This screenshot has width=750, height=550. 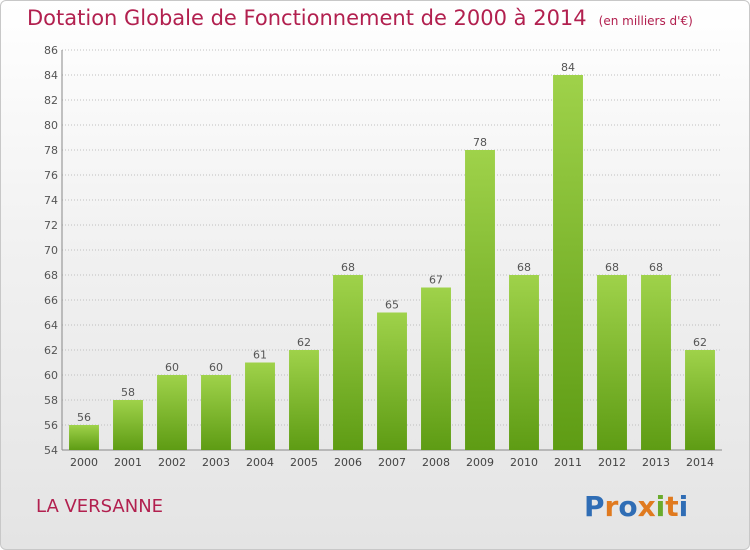 What do you see at coordinates (436, 462) in the screenshot?
I see `x-tick-label: 2008` at bounding box center [436, 462].